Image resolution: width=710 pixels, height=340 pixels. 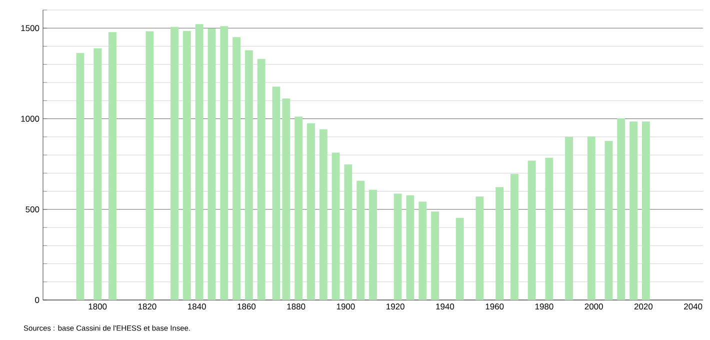 I want to click on x-tick-label: 2020, so click(x=643, y=307).